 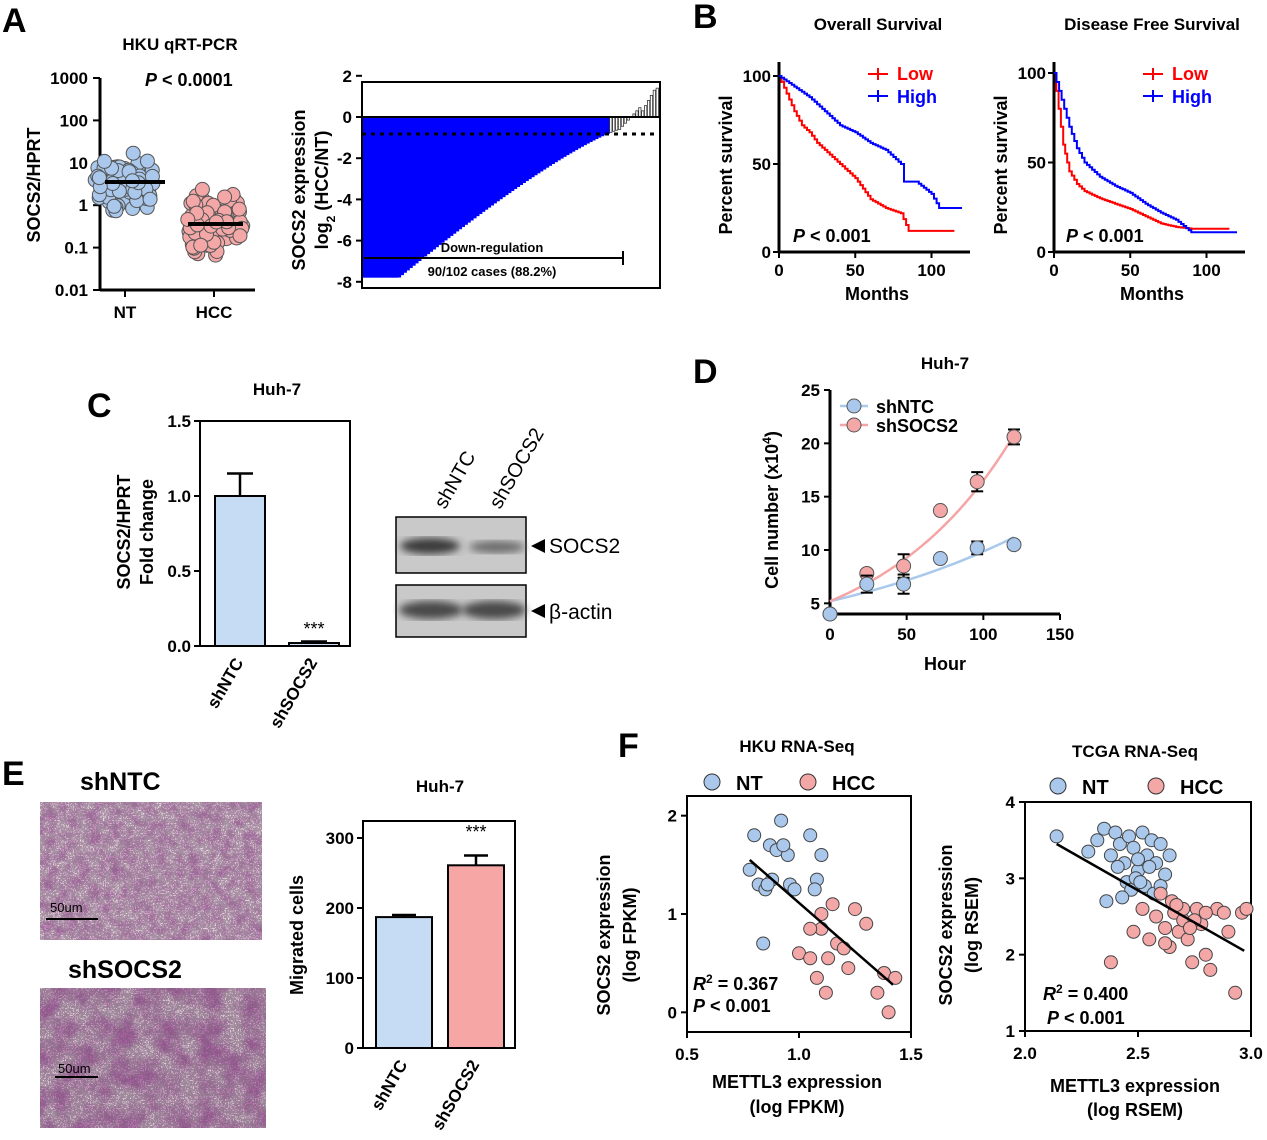 What do you see at coordinates (344, 158) in the screenshot?
I see `a-wf-ytick-label: -2` at bounding box center [344, 158].